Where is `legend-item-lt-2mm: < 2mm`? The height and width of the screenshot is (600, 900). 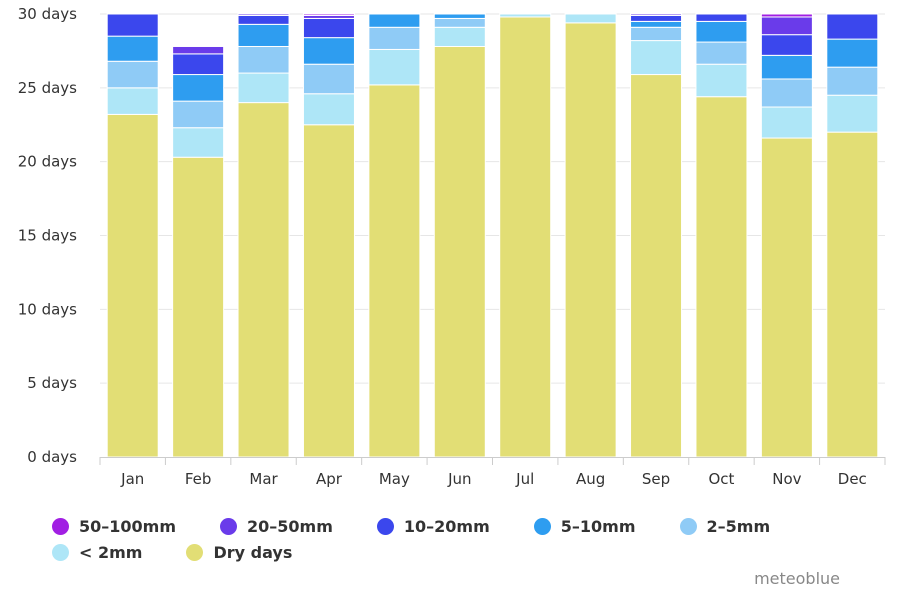
legend-item-lt-2mm: < 2mm is located at coordinates (97, 552).